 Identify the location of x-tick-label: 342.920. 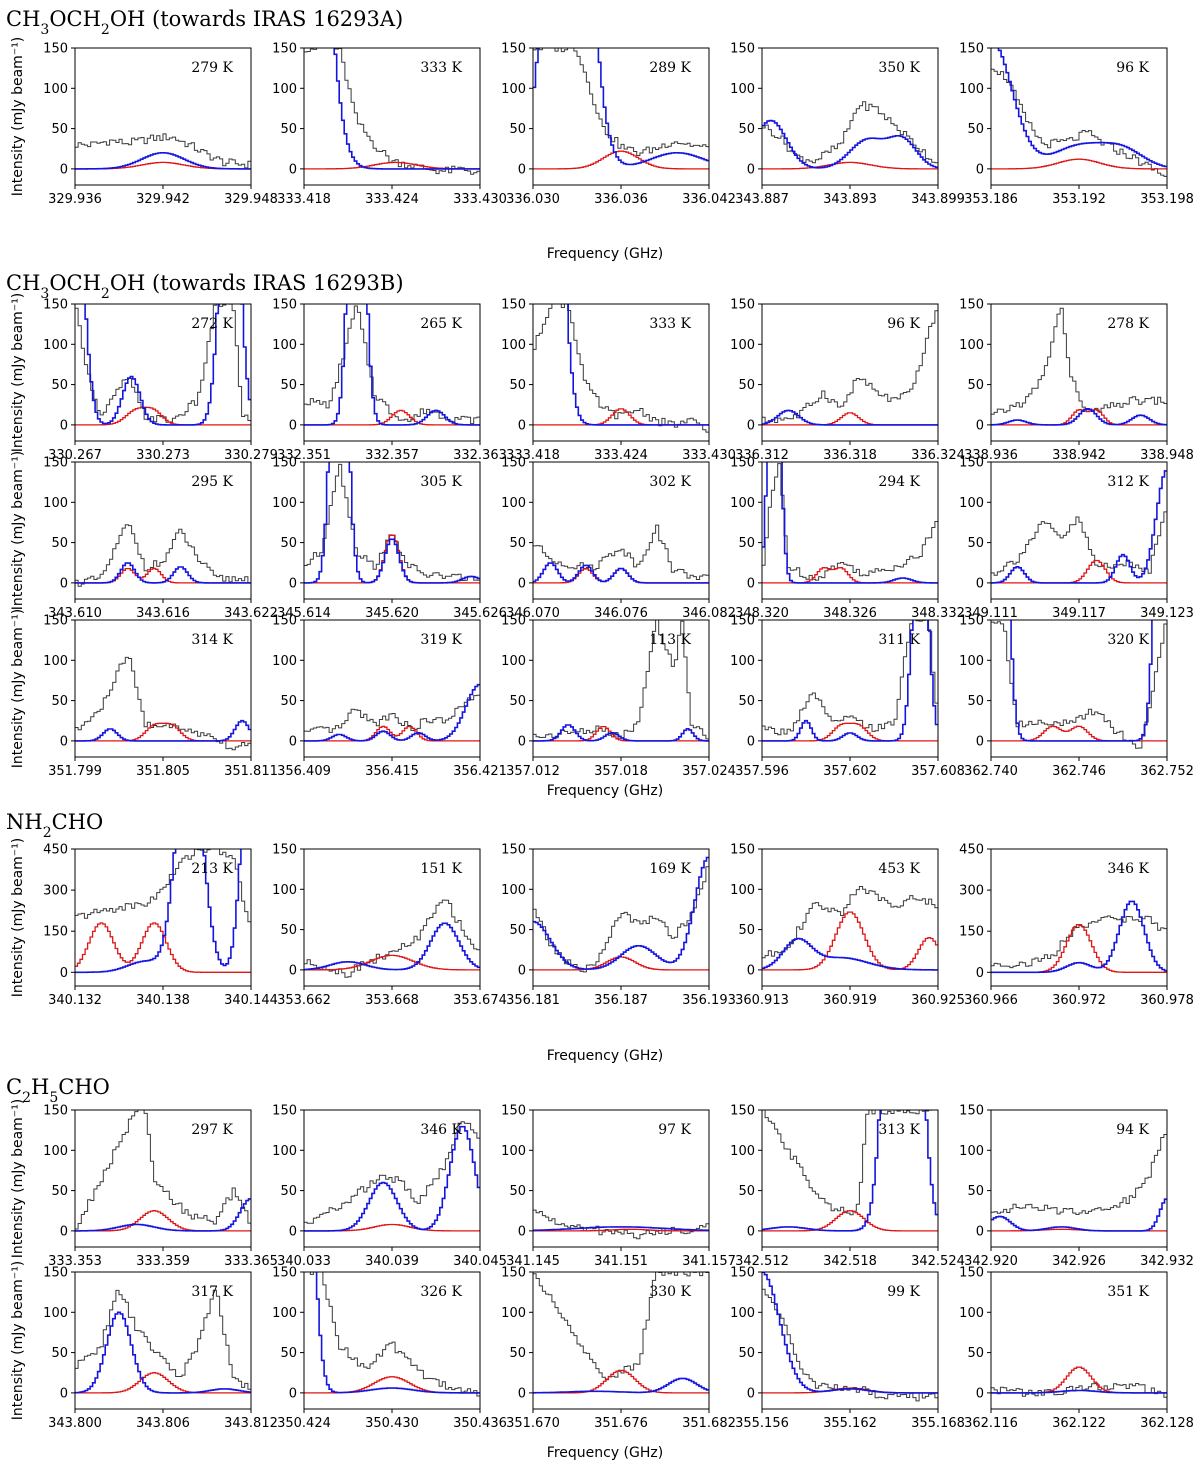
(991, 1261).